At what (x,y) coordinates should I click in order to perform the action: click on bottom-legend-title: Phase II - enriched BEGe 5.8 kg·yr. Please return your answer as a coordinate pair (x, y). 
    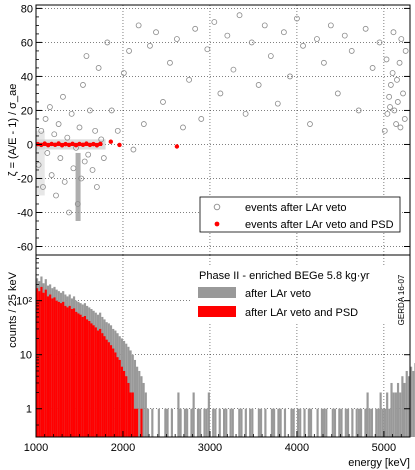
    Looking at the image, I should click on (284, 276).